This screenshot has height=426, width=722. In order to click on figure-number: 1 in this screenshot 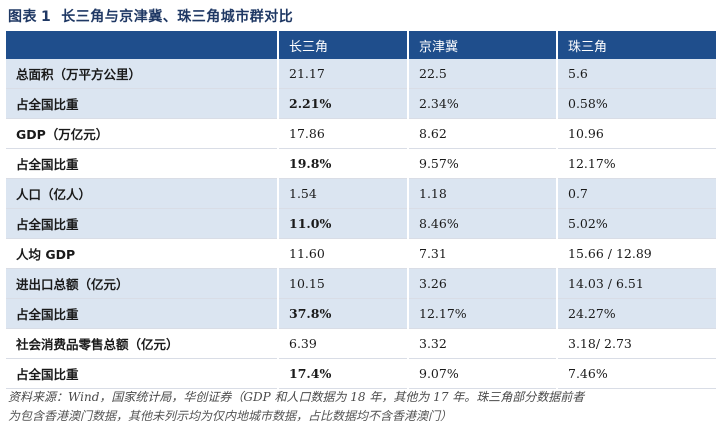, I will do `click(46, 17)`.